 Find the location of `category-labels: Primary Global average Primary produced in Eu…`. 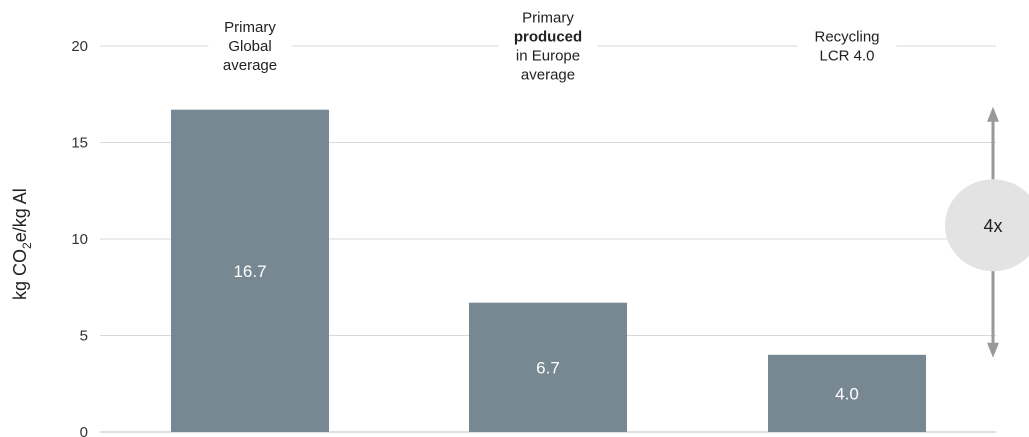

category-labels: Primary Global average Primary produced in Eu… is located at coordinates (551, 47).